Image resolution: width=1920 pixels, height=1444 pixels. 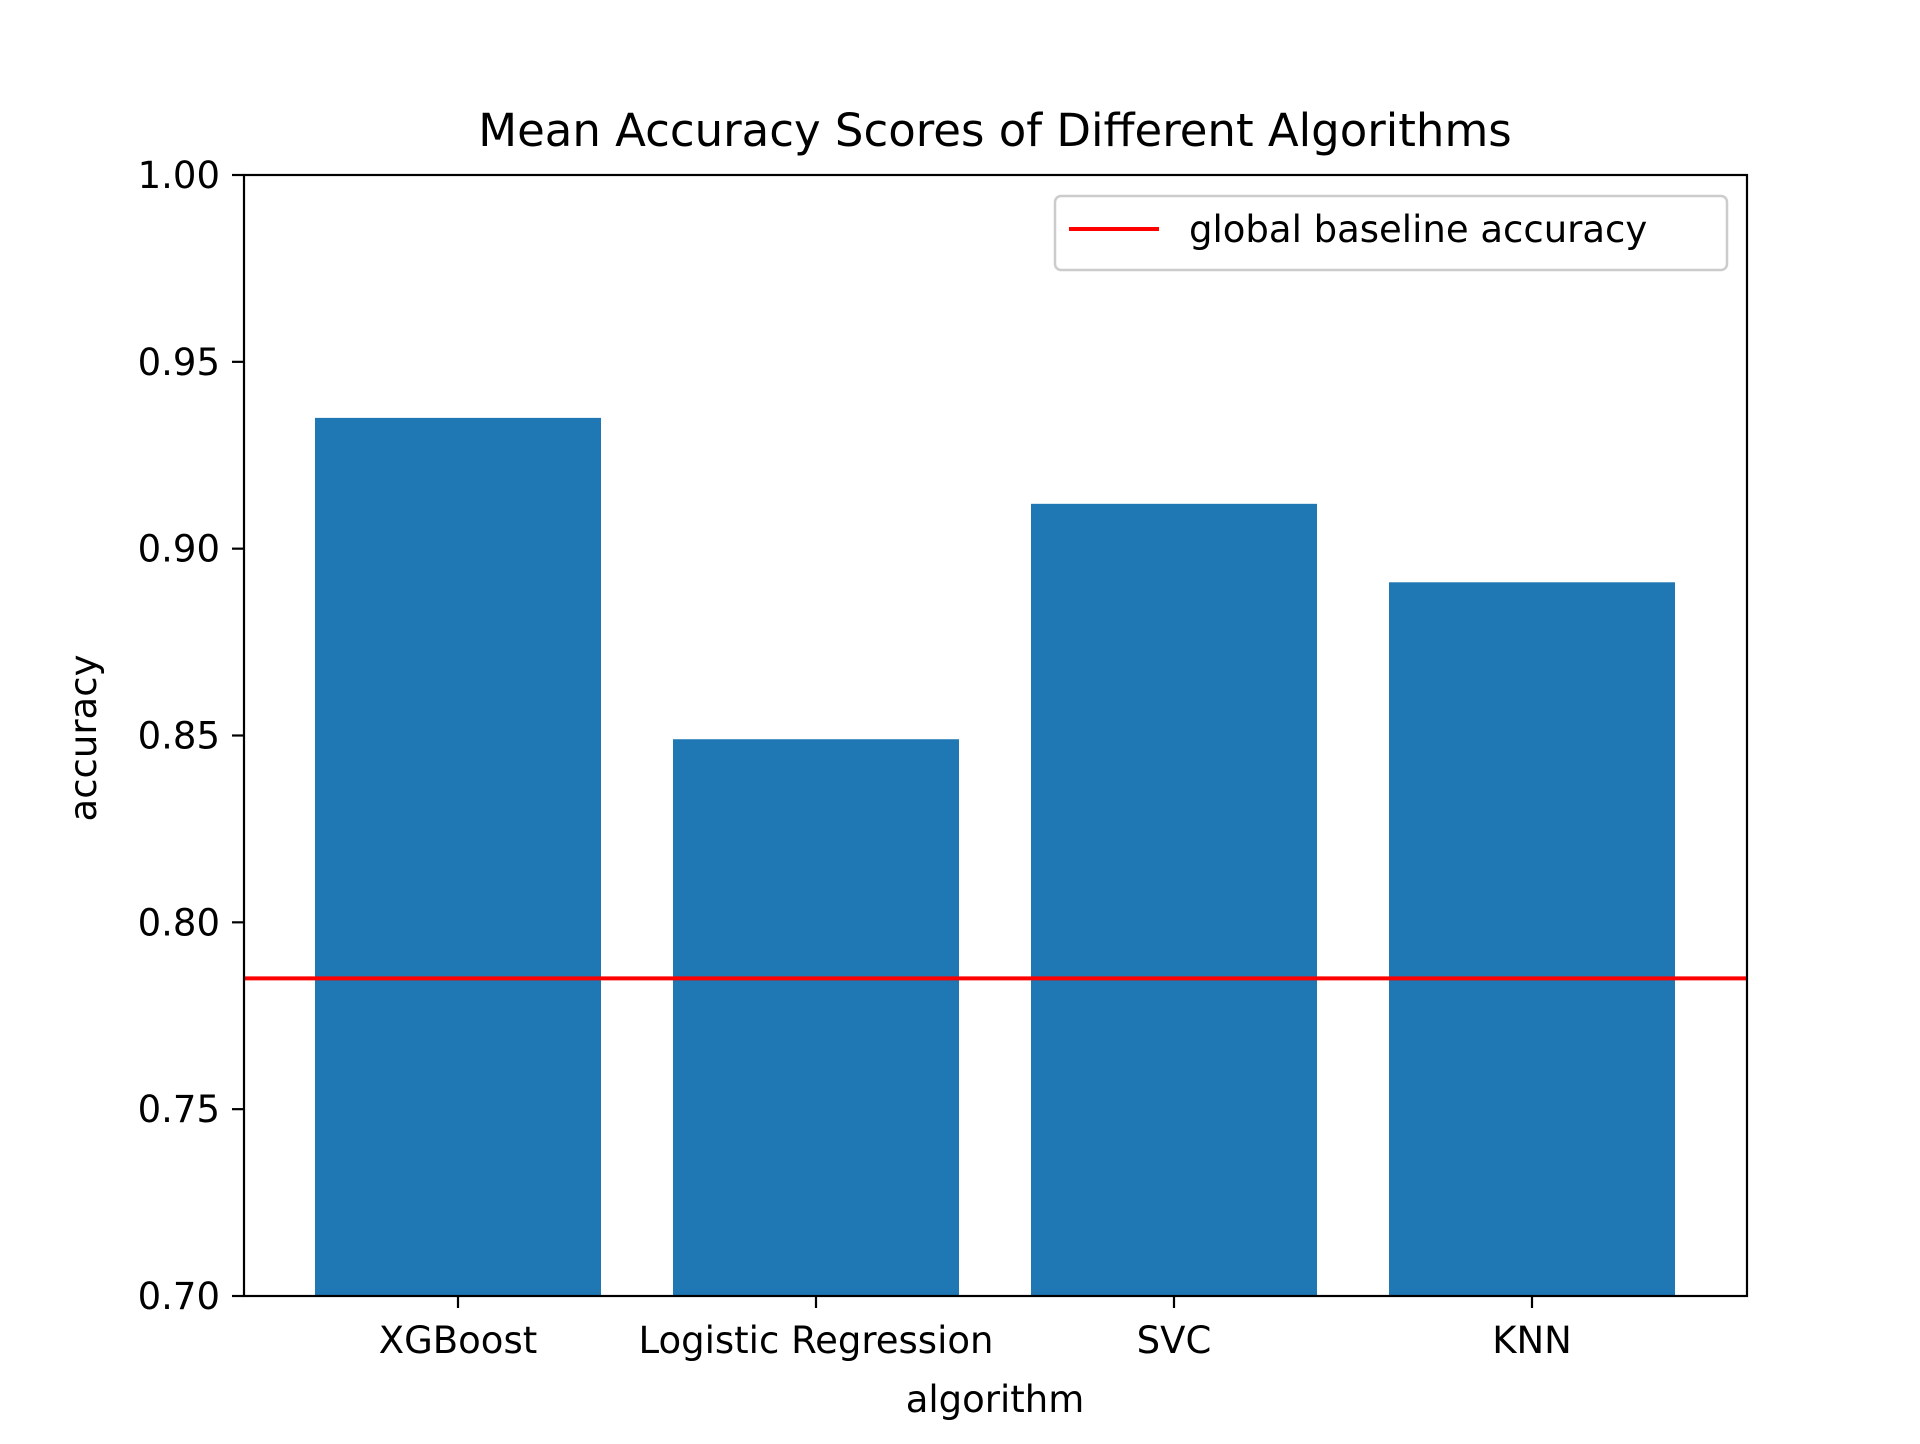 I want to click on y-tick-label: 1.00, so click(x=179, y=175).